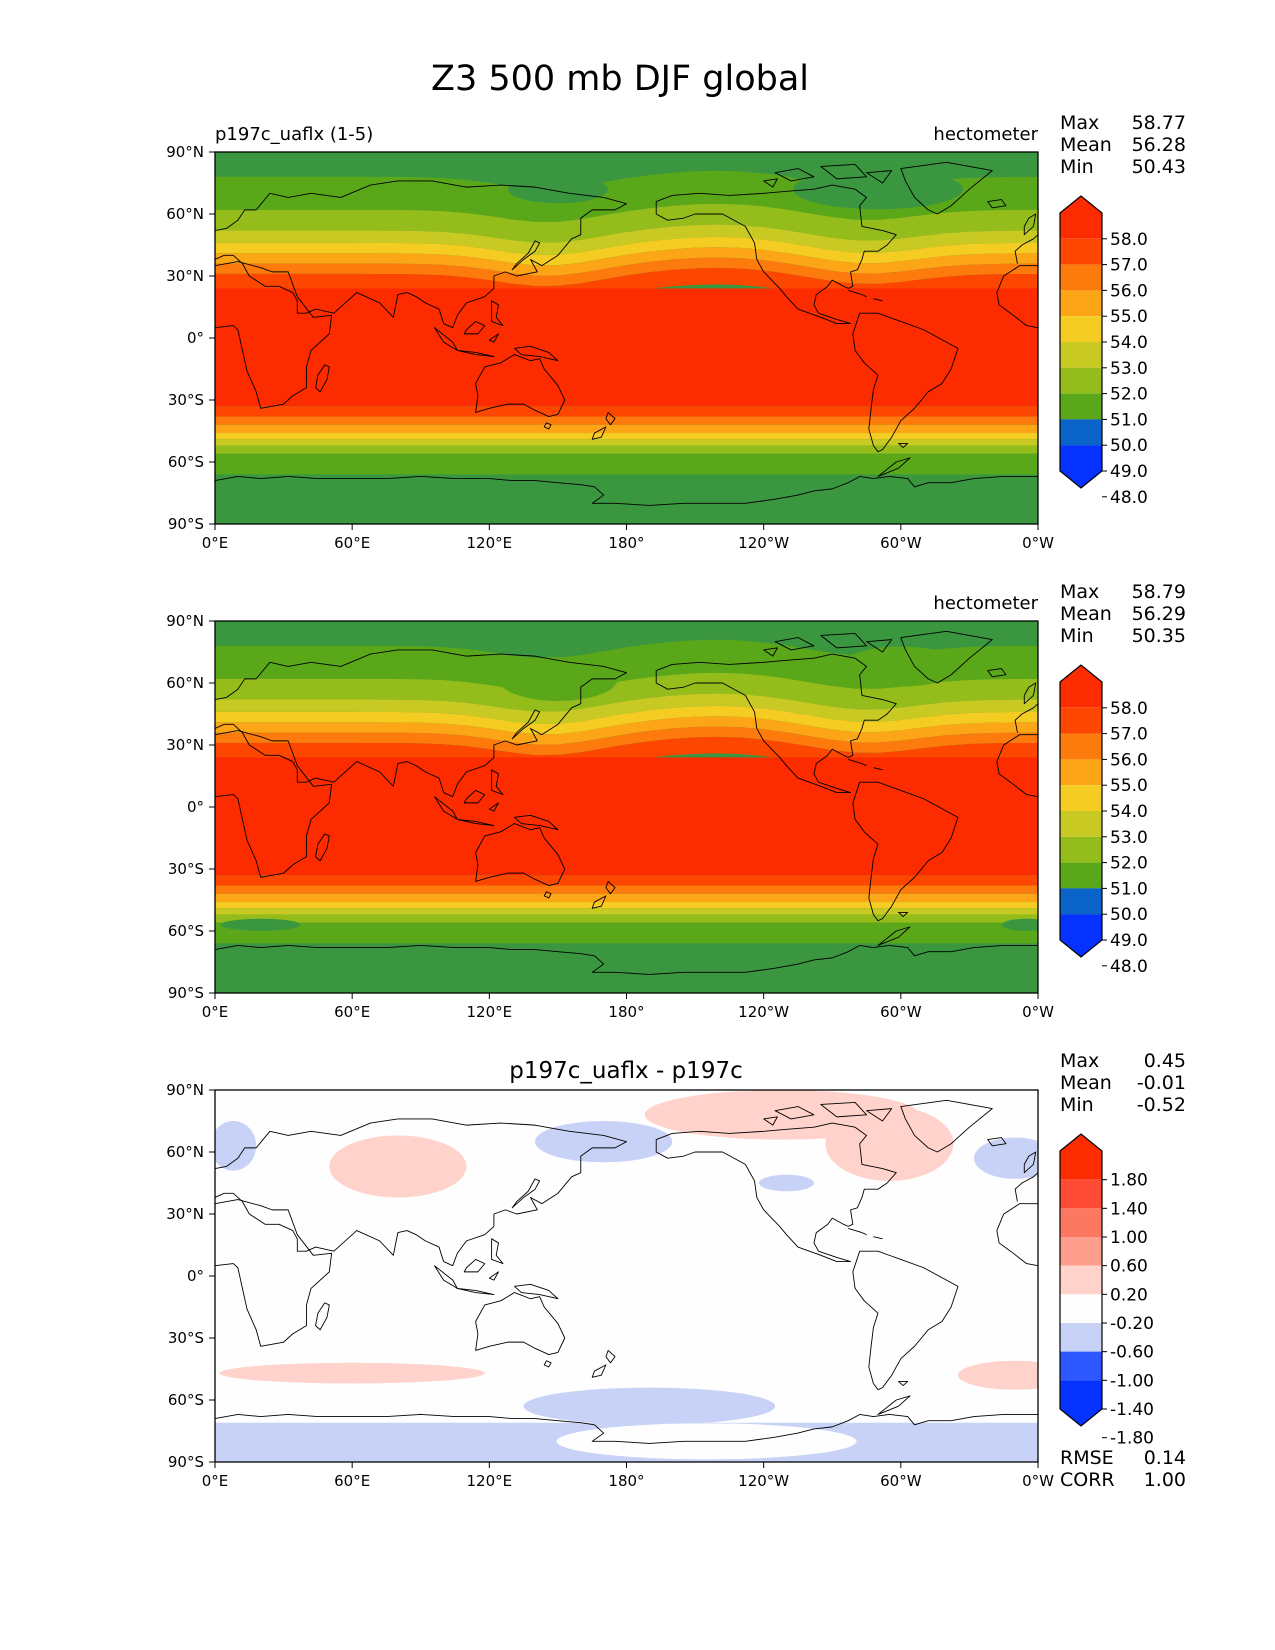 This screenshot has height=1650, width=1275. What do you see at coordinates (889, 1143) in the screenshot?
I see `anom-pos-canada` at bounding box center [889, 1143].